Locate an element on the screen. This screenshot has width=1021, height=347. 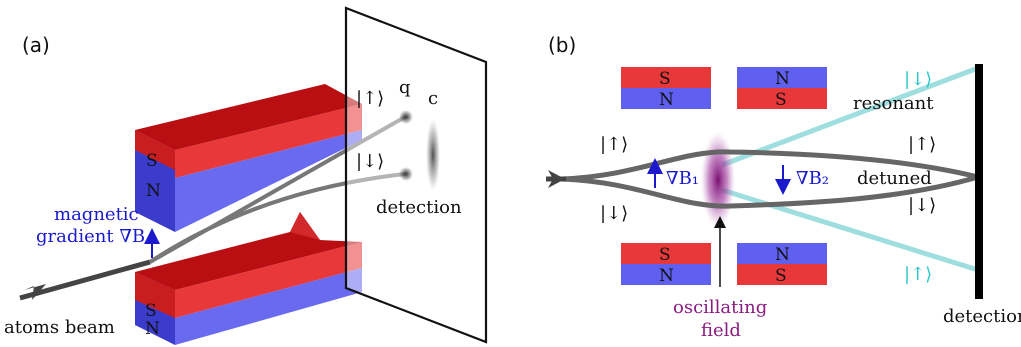
magnet-bottom-right: N S is located at coordinates (782, 264).